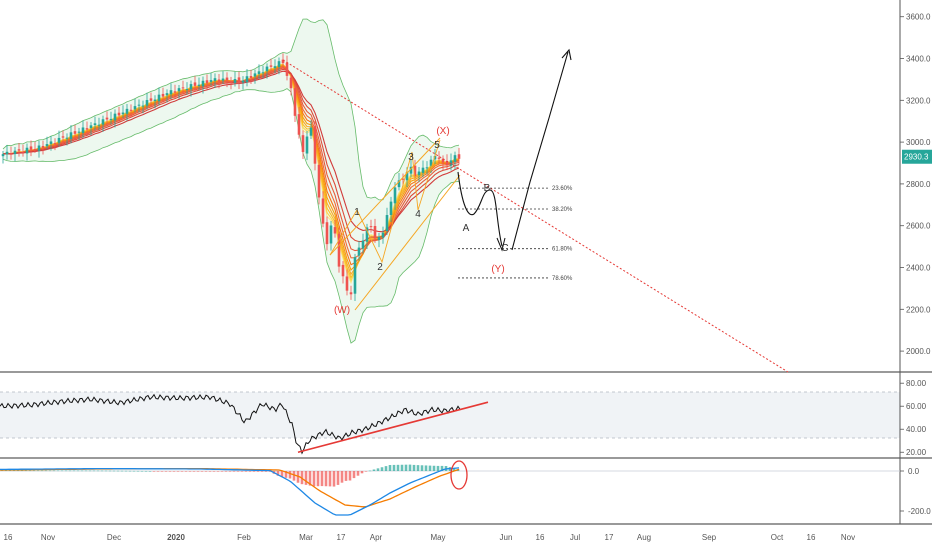 The image size is (932, 555). Describe the element at coordinates (919, 511) in the screenshot. I see `macd-tick-label: -200.0` at that location.